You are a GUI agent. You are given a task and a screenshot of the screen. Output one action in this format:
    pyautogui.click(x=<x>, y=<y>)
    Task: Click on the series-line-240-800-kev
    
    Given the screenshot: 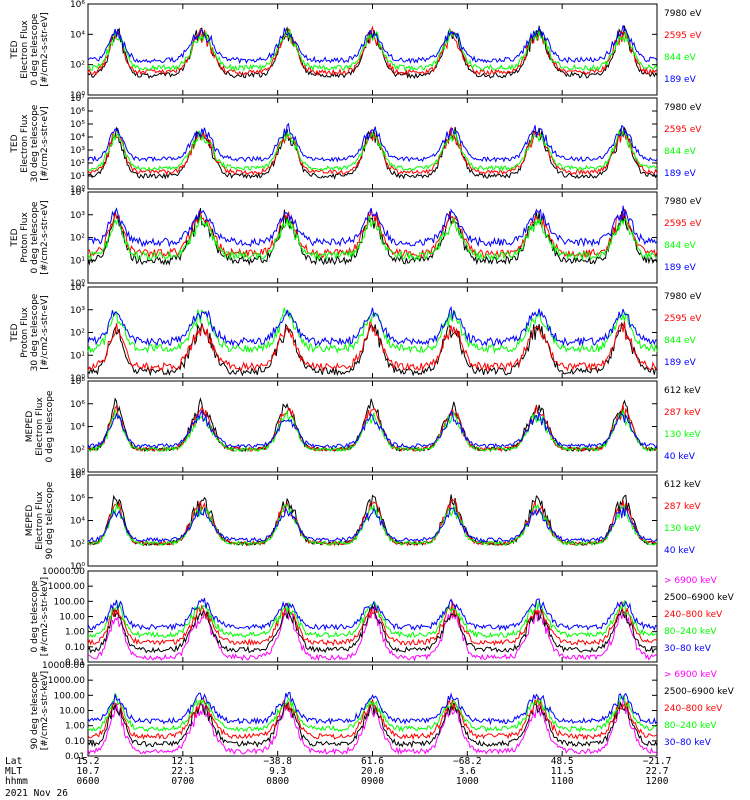 What is the action you would take?
    pyautogui.click(x=372, y=719)
    